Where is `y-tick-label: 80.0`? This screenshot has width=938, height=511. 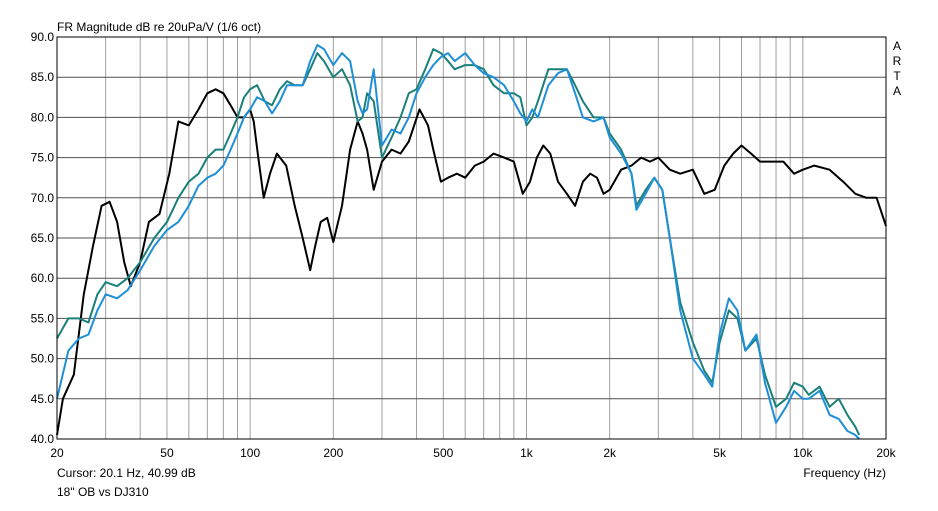
y-tick-label: 80.0 is located at coordinates (43, 117).